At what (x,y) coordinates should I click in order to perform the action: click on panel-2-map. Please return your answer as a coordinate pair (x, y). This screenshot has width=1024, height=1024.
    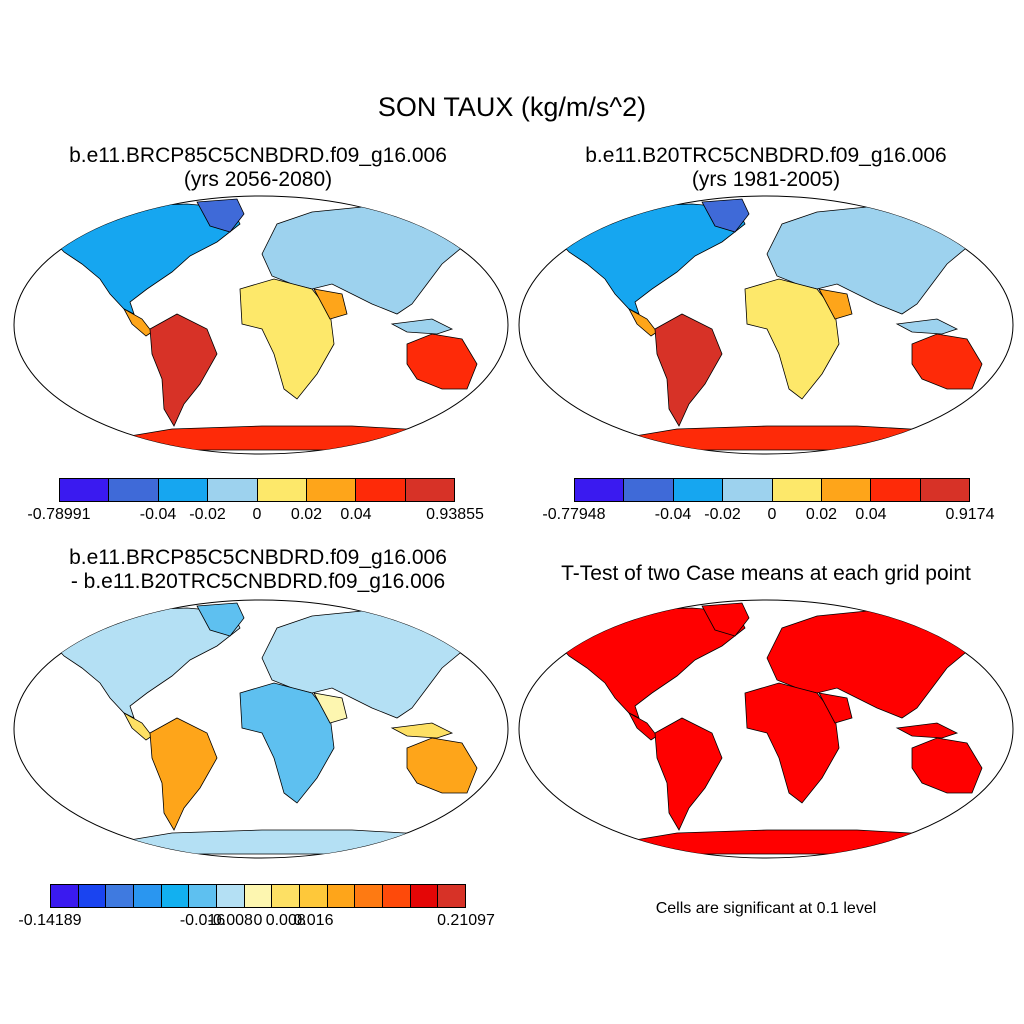
    Looking at the image, I should click on (766, 325).